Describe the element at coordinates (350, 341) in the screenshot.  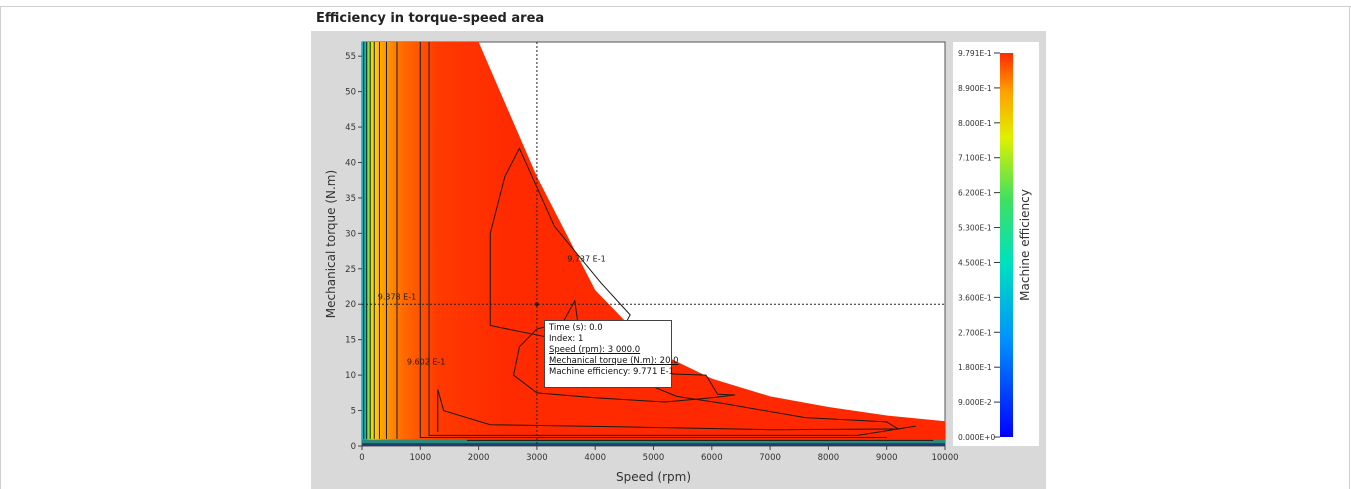
I see `y-tick-label: 15` at that location.